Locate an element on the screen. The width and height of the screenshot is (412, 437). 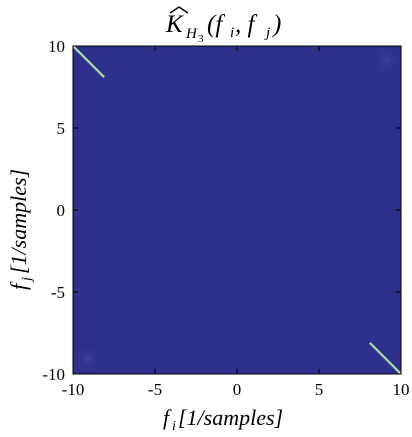
title-mid: , f is located at coordinates (246, 24).